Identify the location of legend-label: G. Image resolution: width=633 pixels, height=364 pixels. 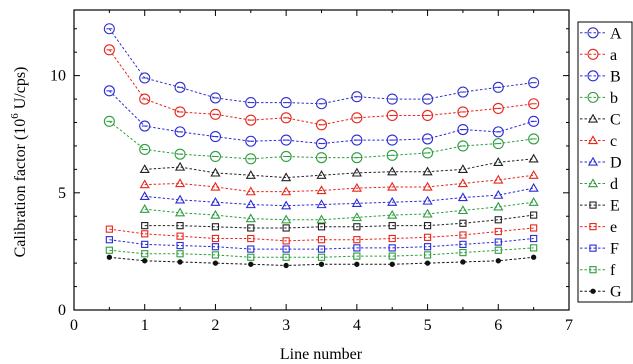
(616, 292).